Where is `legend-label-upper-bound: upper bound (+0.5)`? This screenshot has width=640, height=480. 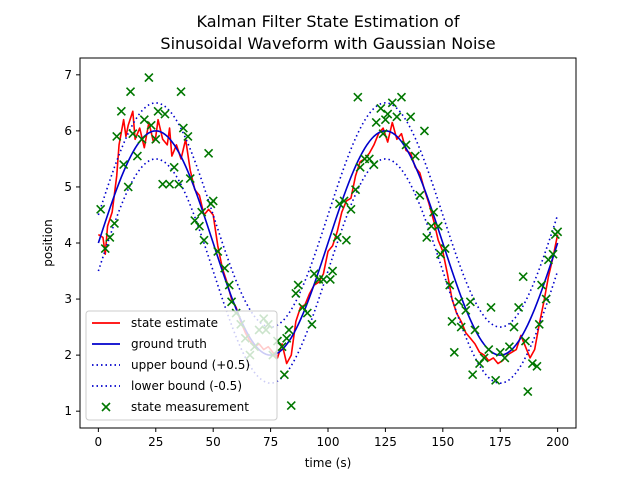
legend-label-upper-bound: upper bound (+0.5) is located at coordinates (190, 365).